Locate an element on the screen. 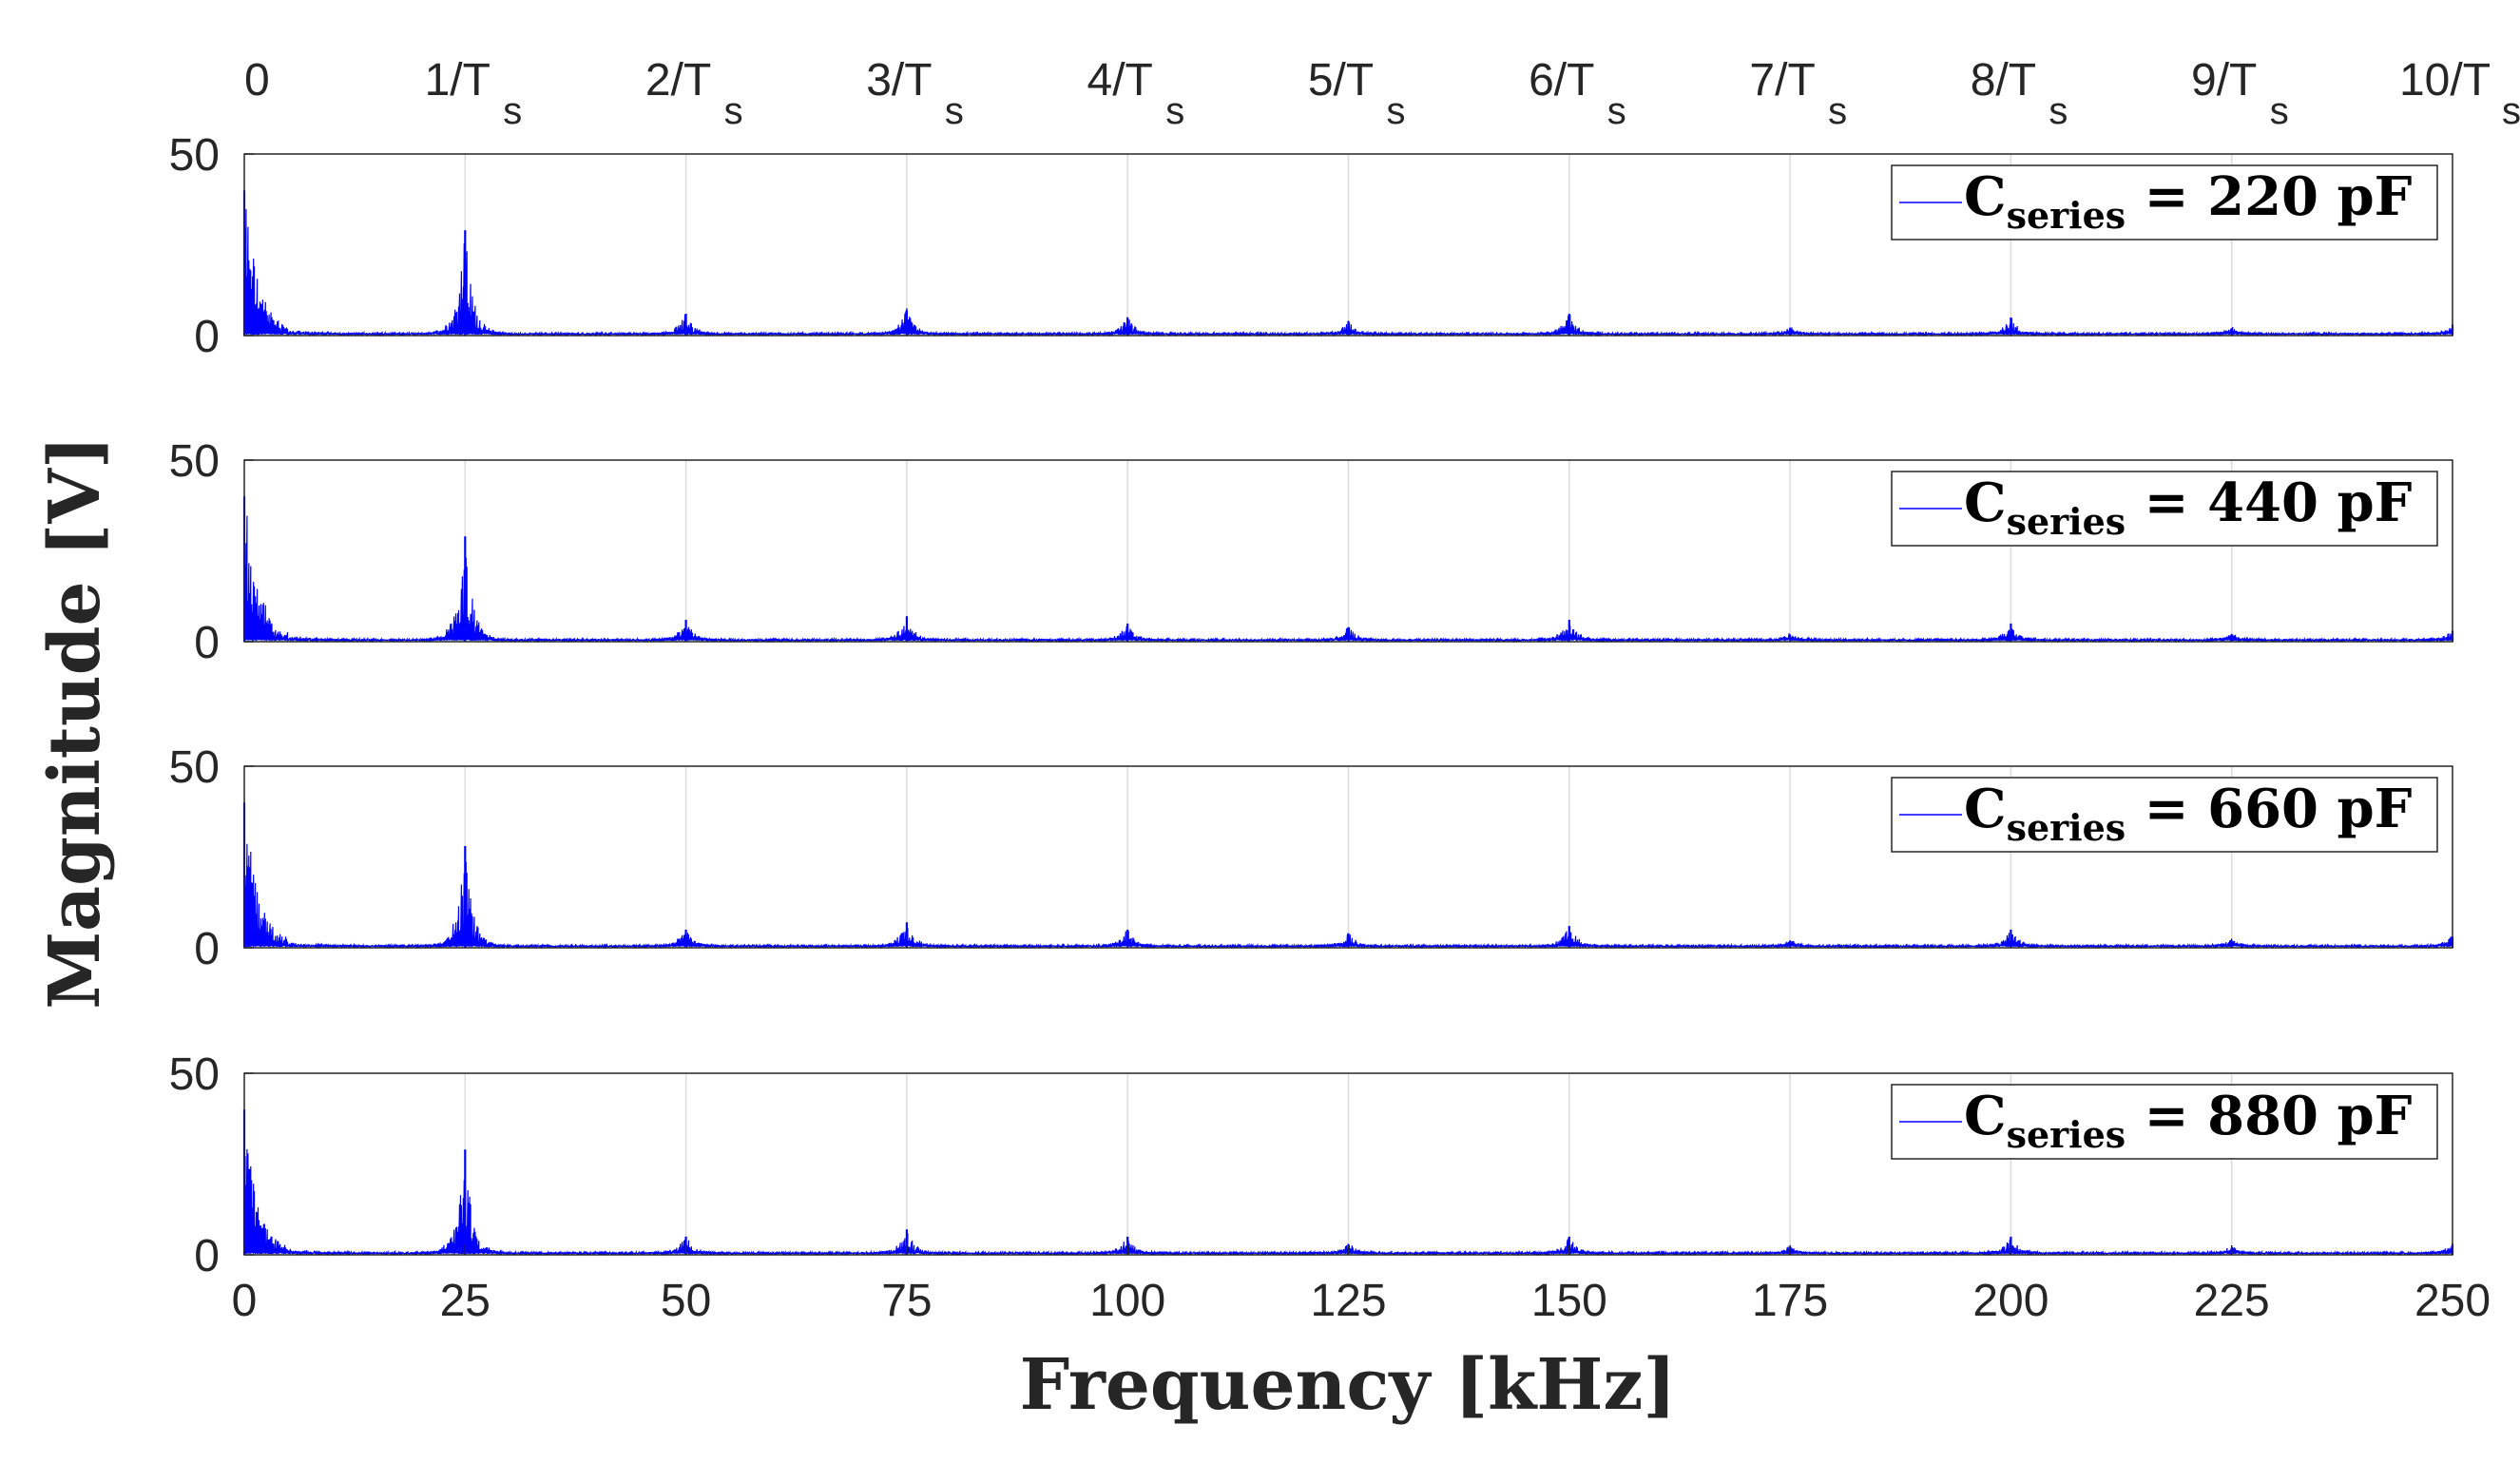 This screenshot has width=2520, height=1463. svg-text: 4/T is located at coordinates (1120, 80).